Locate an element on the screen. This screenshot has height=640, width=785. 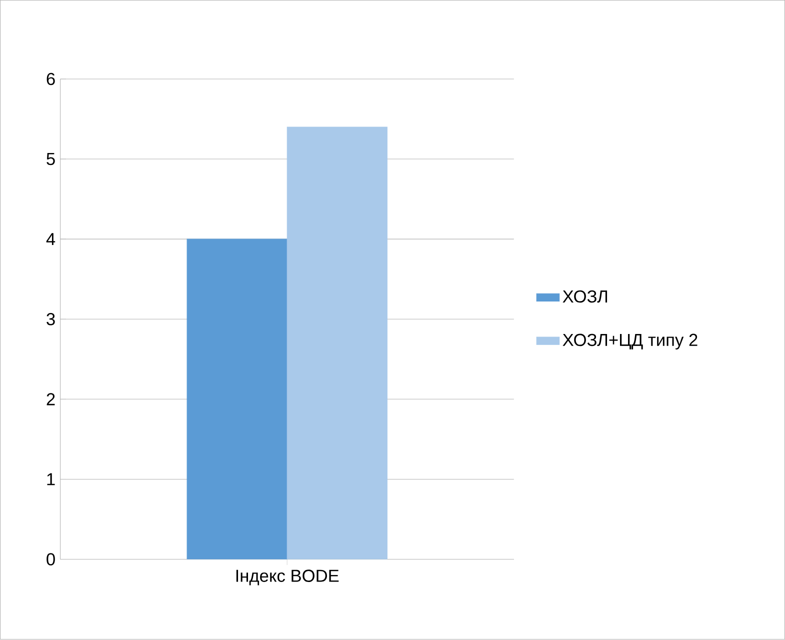
y-tick-label: 5 is located at coordinates (50, 159).